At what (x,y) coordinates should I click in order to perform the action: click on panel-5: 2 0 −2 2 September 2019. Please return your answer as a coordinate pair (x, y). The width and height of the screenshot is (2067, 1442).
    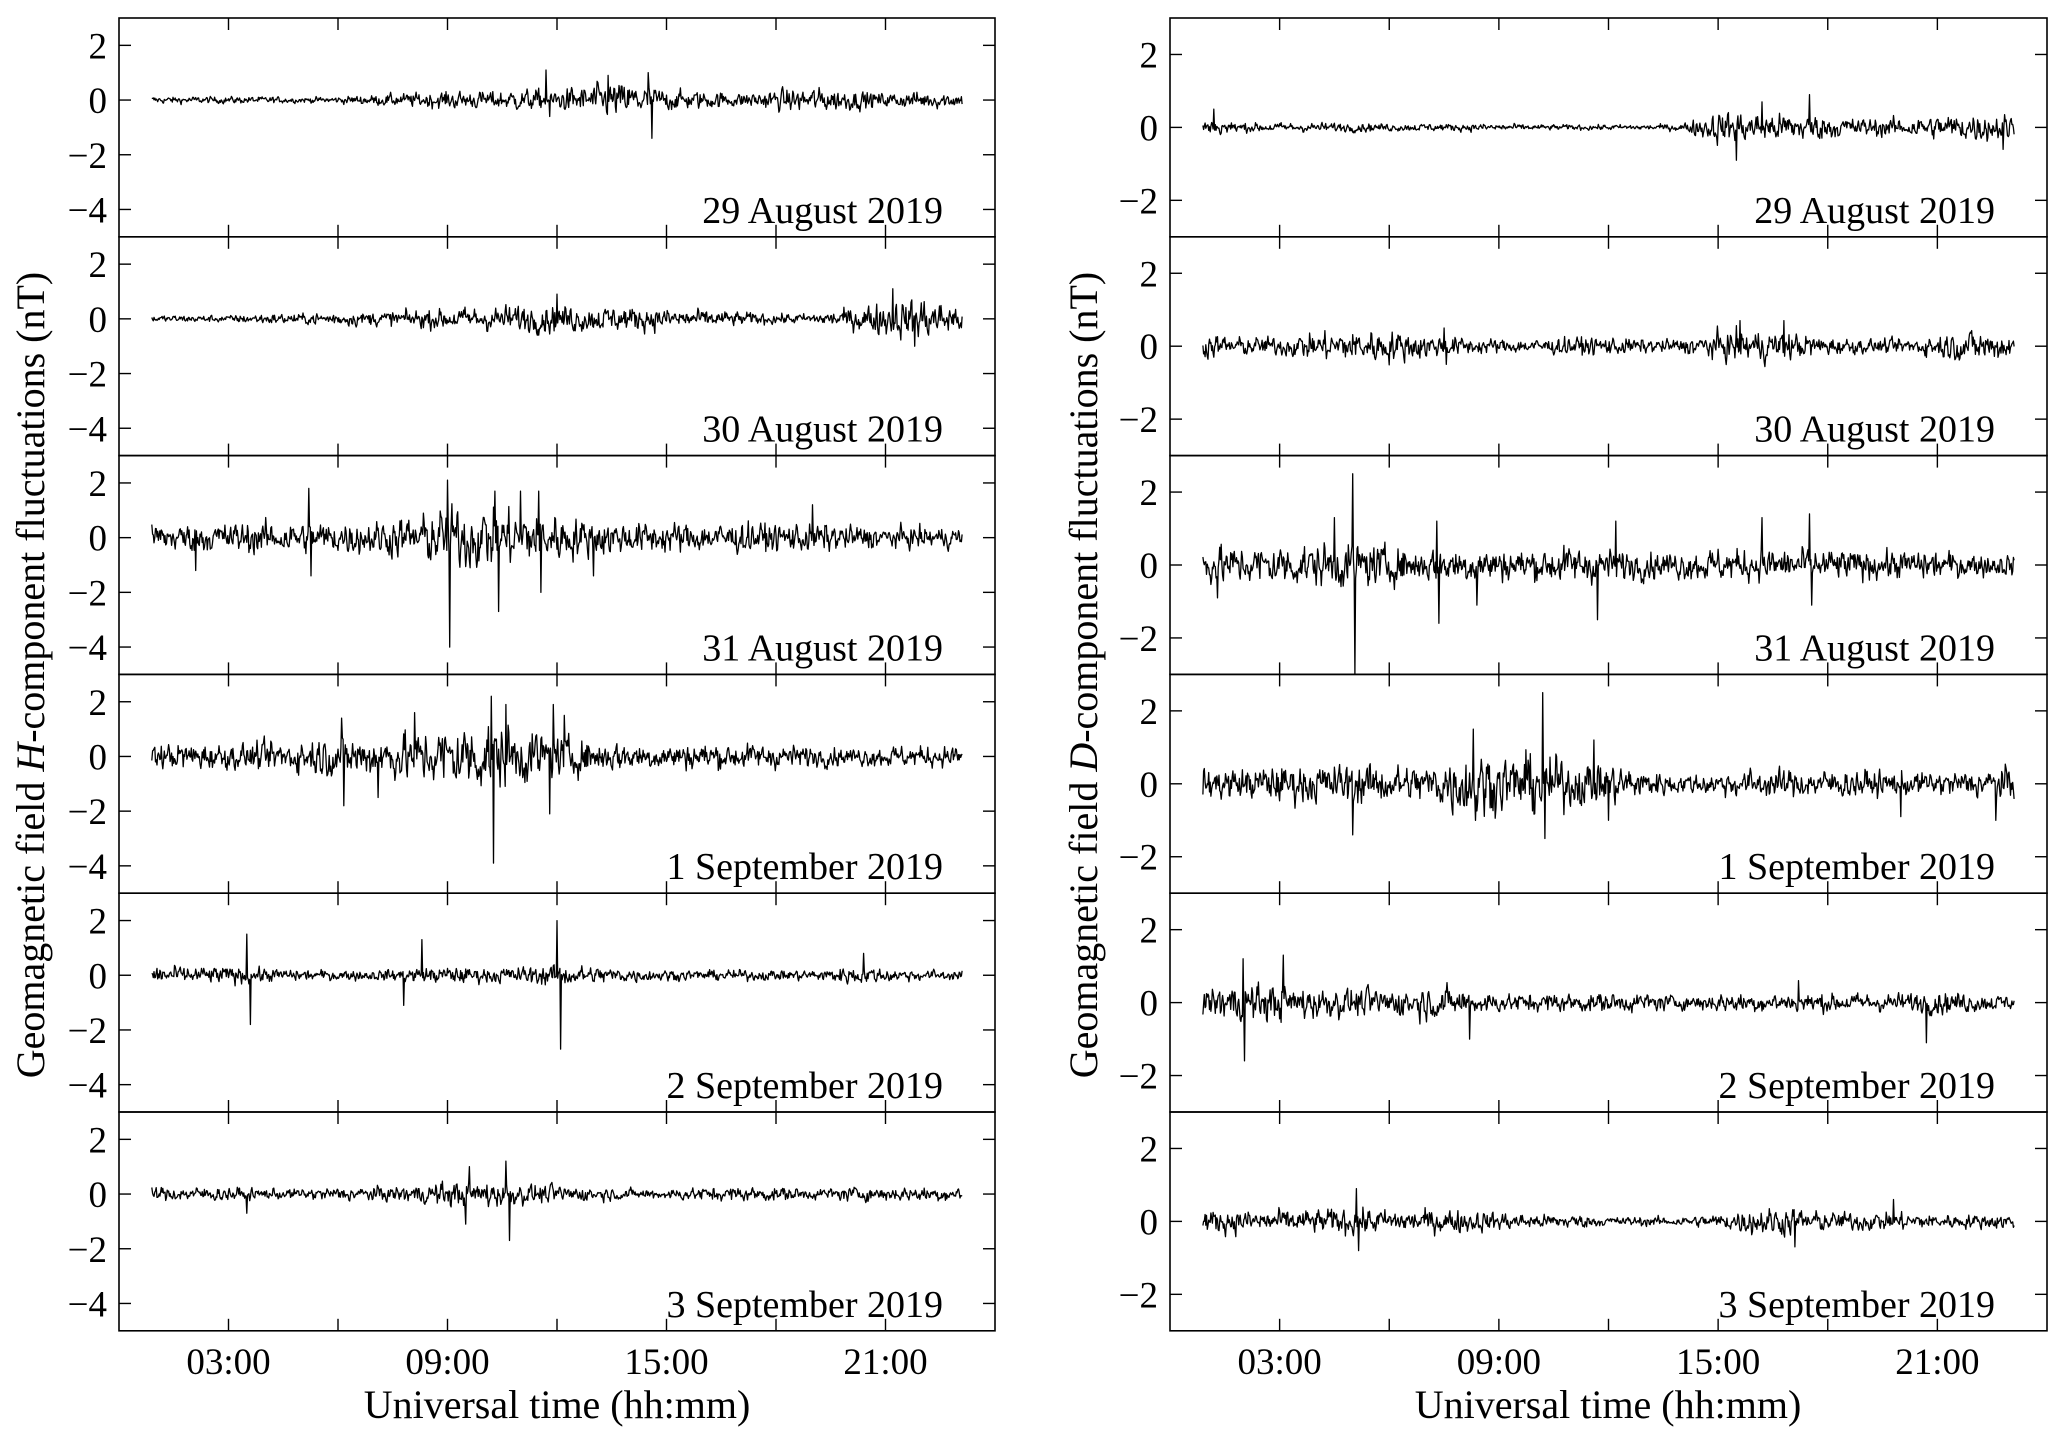
    Looking at the image, I should click on (1583, 1002).